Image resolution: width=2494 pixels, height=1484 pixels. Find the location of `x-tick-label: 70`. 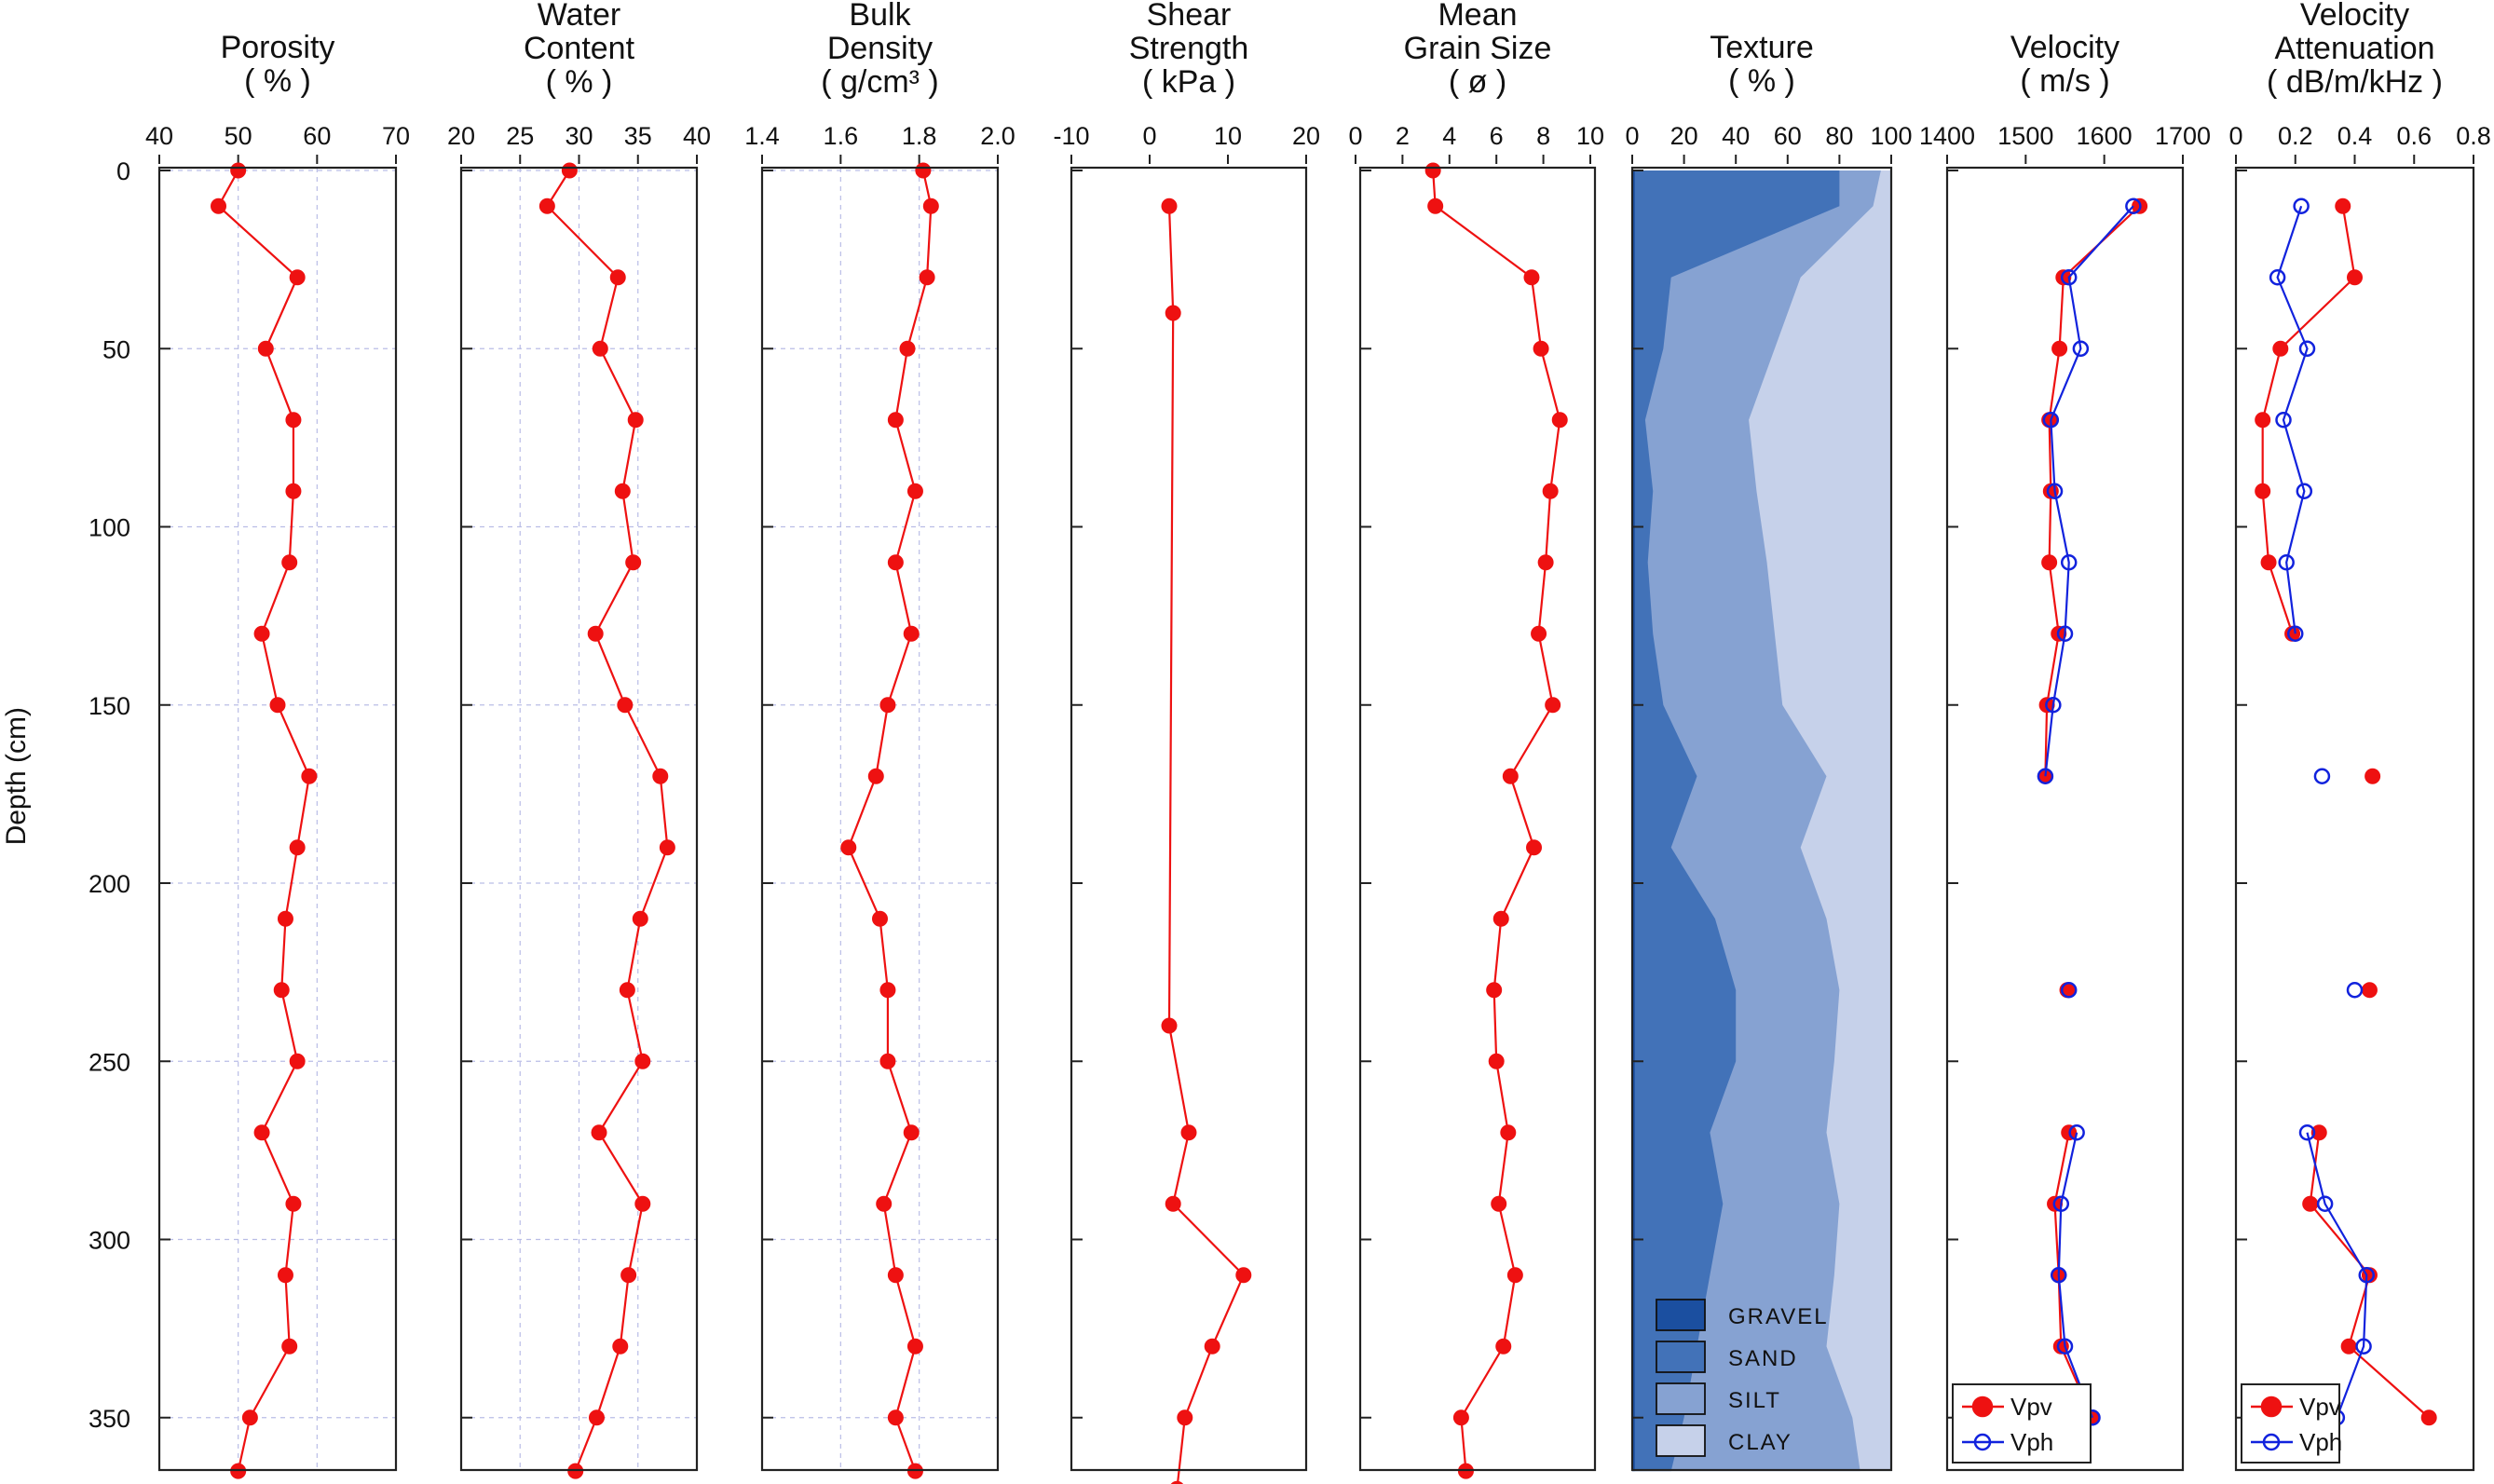

x-tick-label: 70 is located at coordinates (396, 136).